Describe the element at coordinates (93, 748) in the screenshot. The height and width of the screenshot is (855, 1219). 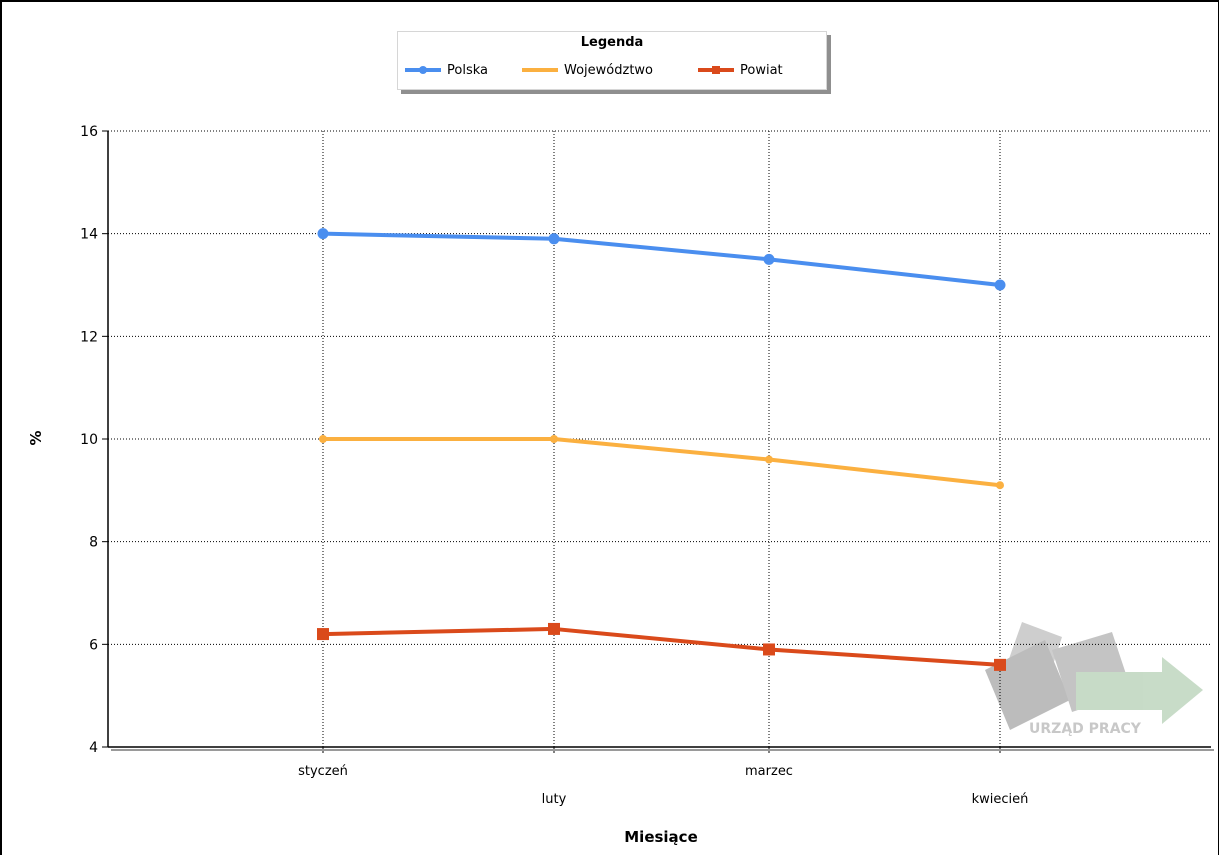
I see `y-tick-label: 4` at that location.